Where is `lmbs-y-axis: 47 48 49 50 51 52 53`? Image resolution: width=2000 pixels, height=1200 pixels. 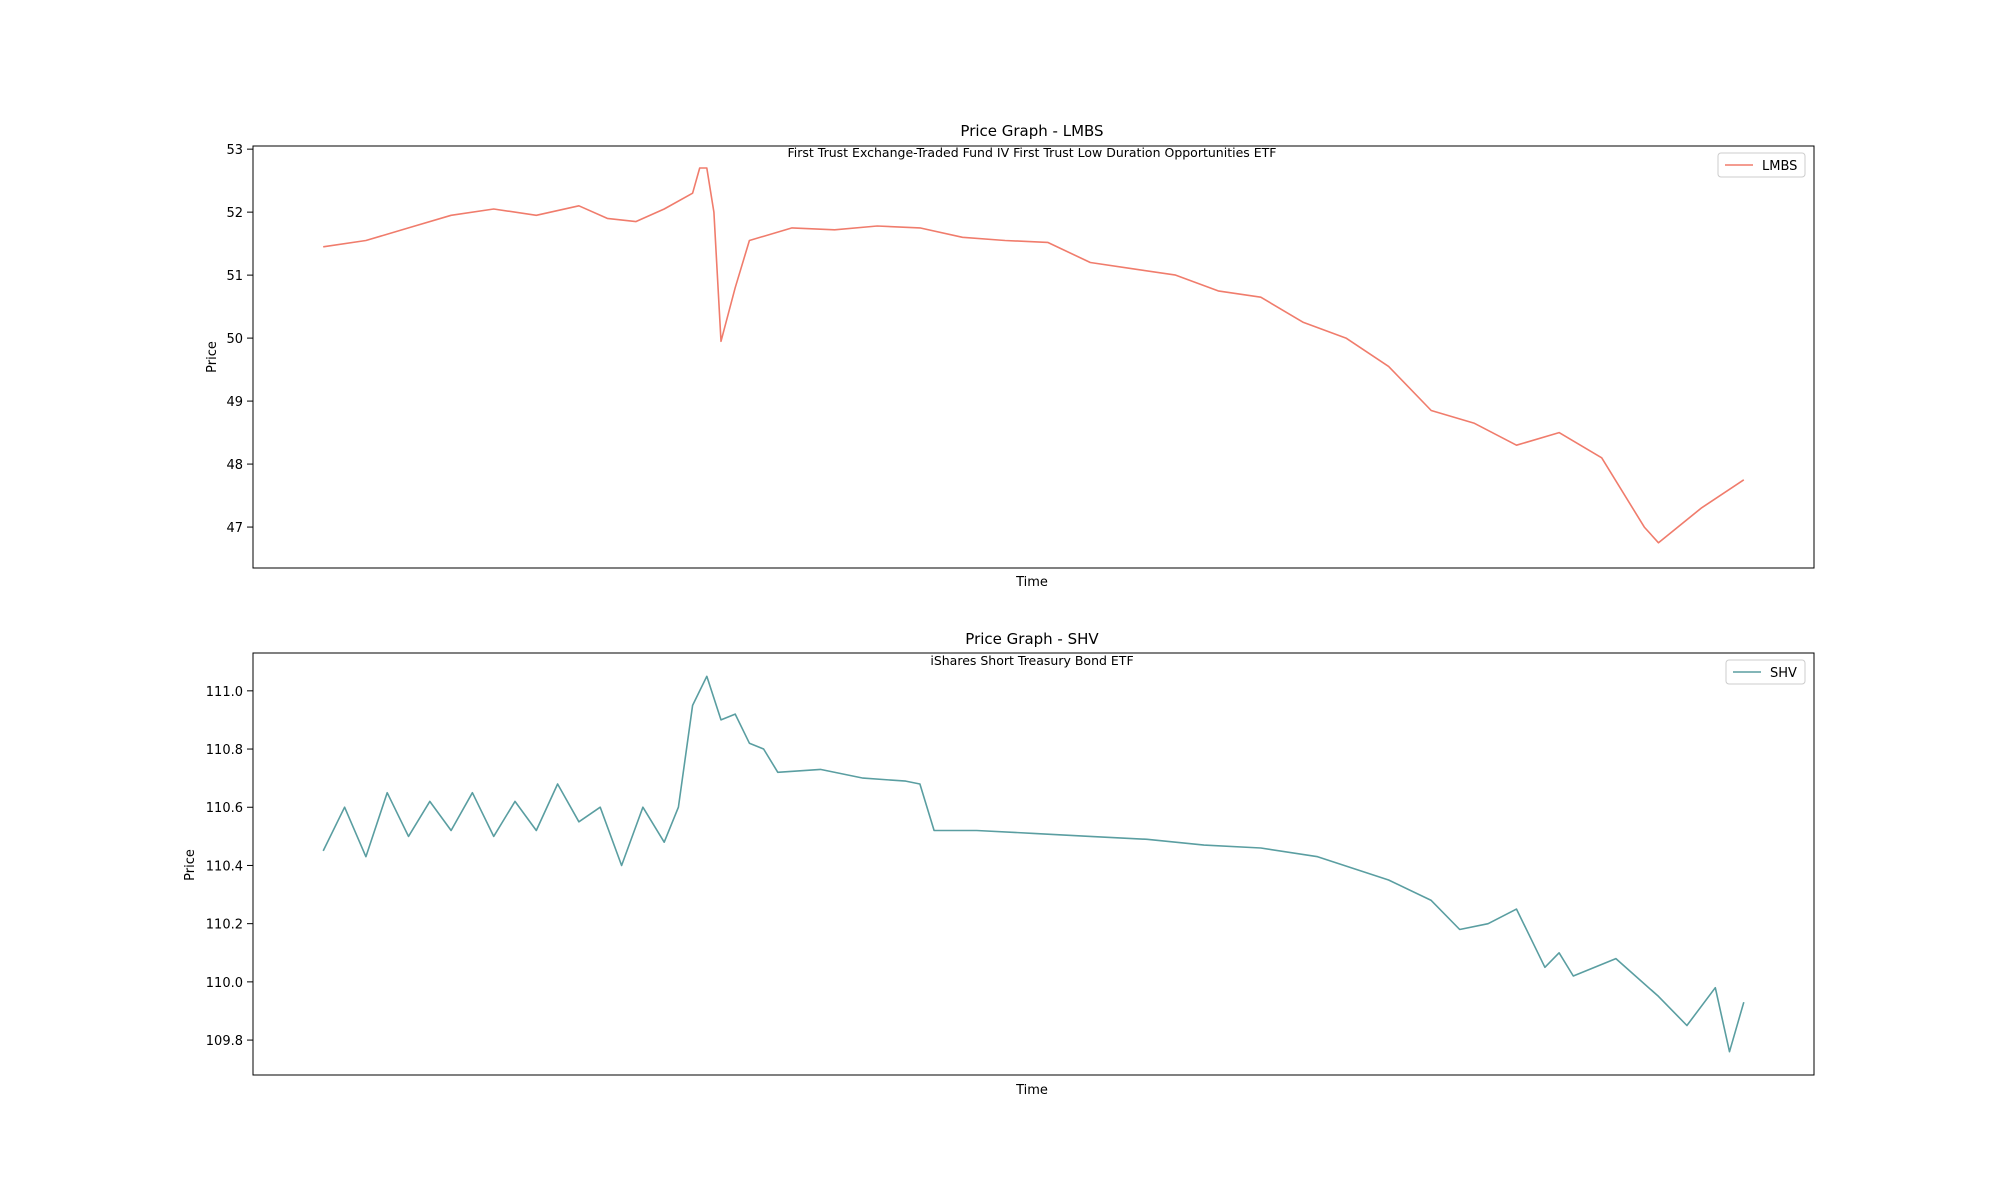
lmbs-y-axis: 47 48 49 50 51 52 53 is located at coordinates (239, 339).